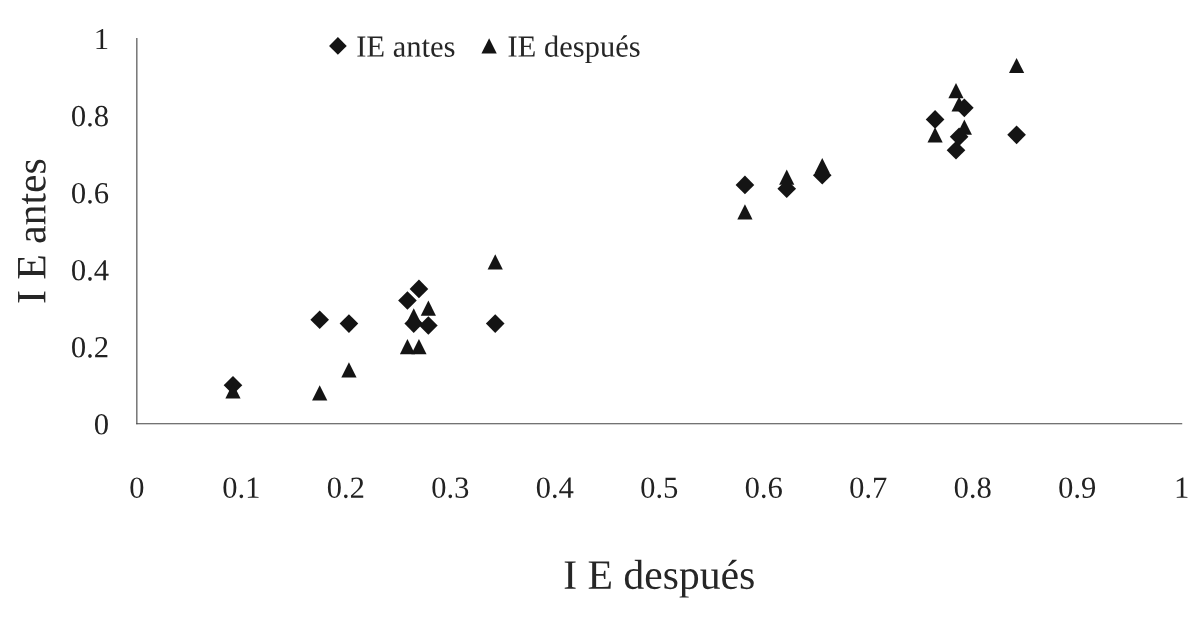 This screenshot has height=642, width=1190. What do you see at coordinates (32, 231) in the screenshot?
I see `y-axis-title: I E antes` at bounding box center [32, 231].